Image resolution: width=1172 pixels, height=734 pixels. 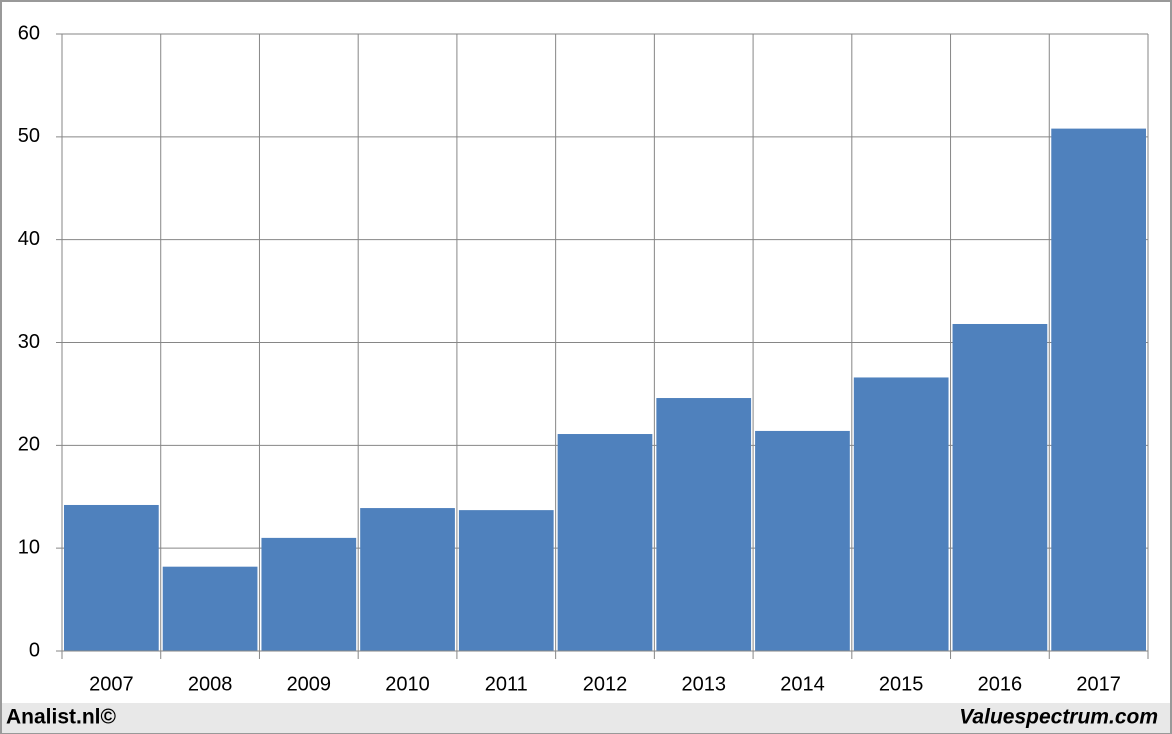 I want to click on x-tick-label: 2013, so click(x=703, y=684).